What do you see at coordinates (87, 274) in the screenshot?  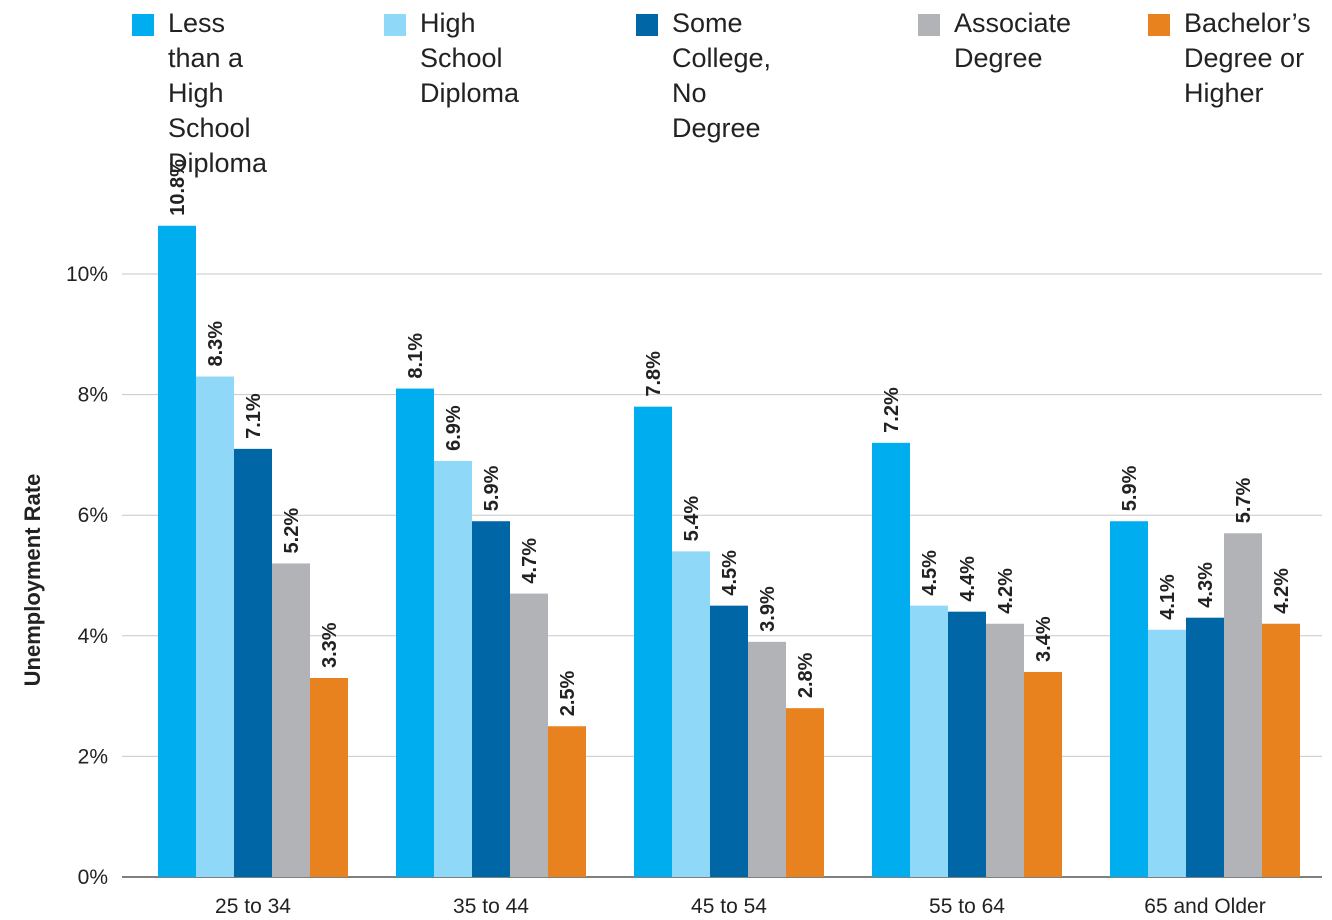 I see `y-tick-label: 10%` at bounding box center [87, 274].